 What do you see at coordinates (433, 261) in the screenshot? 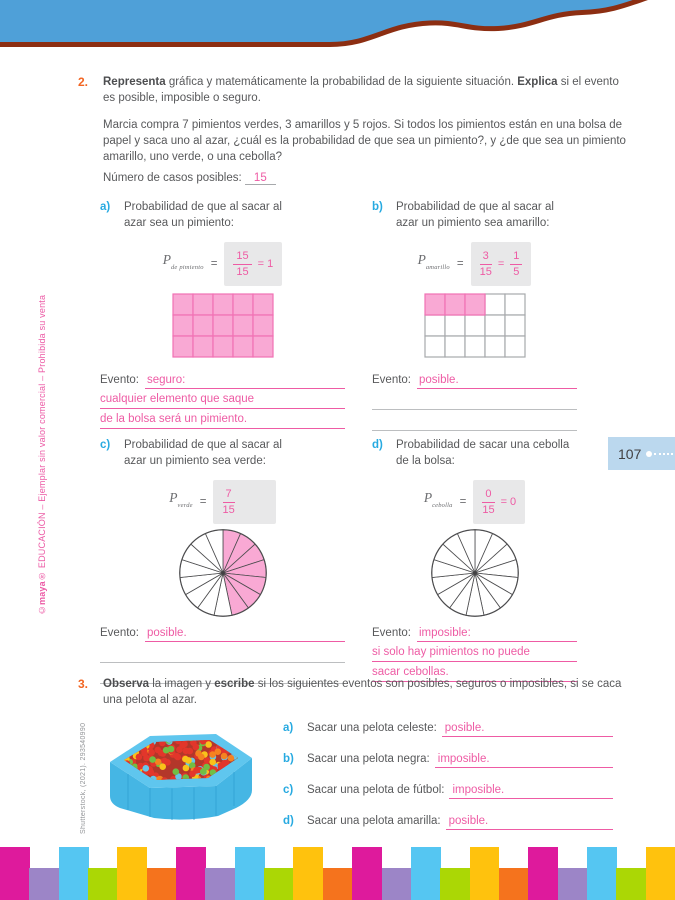
I see `probability-symbol: Pamarillo` at bounding box center [433, 261].